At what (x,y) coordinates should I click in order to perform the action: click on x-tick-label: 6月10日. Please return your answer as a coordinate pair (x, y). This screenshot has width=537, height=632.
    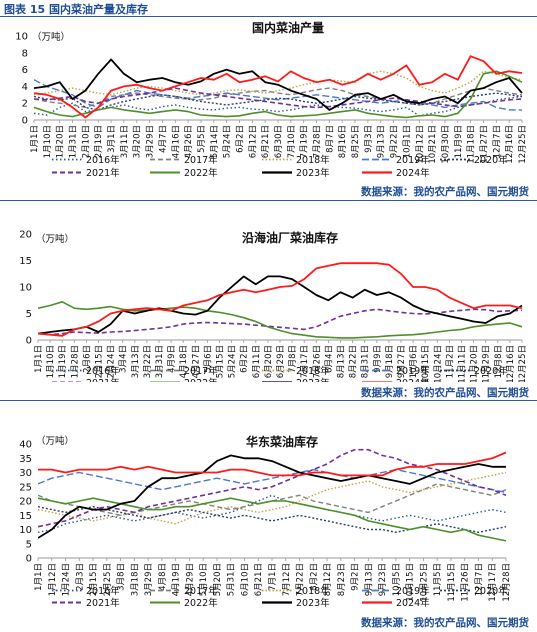
    Looking at the image, I should click on (245, 579).